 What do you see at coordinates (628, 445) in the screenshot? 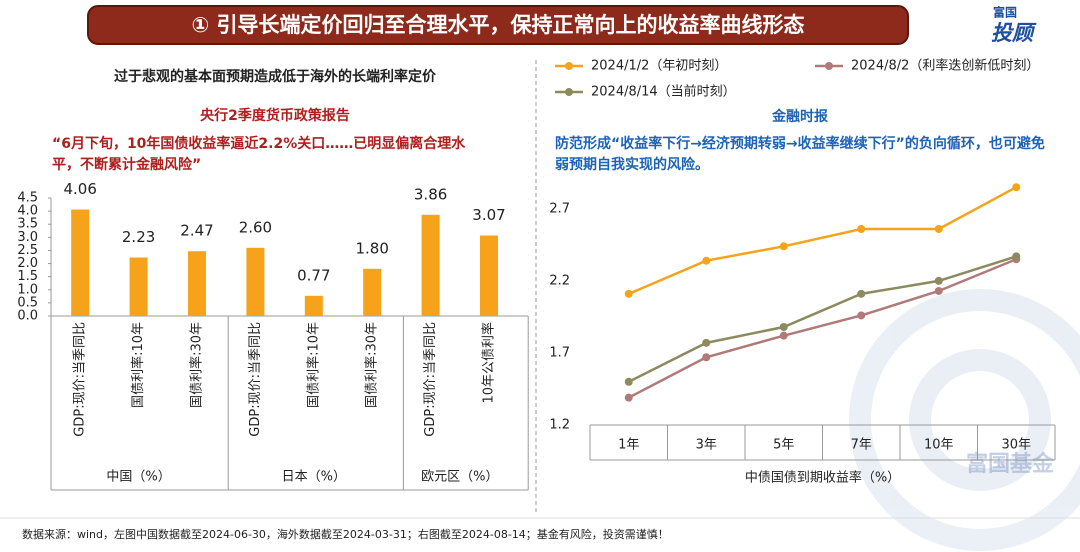
I see `x-tick-label: 1年` at bounding box center [628, 445].